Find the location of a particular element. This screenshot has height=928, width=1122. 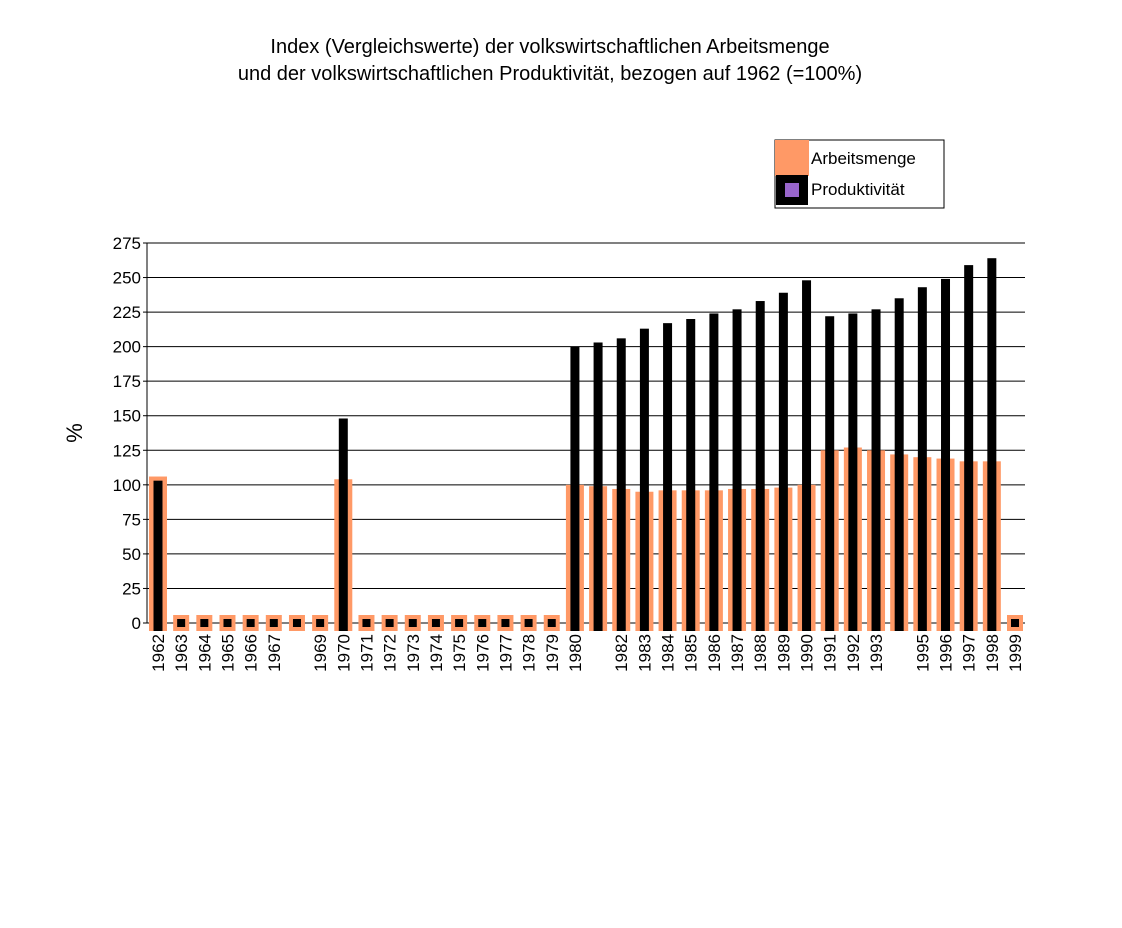

x-tick-label: 1992 is located at coordinates (853, 653).